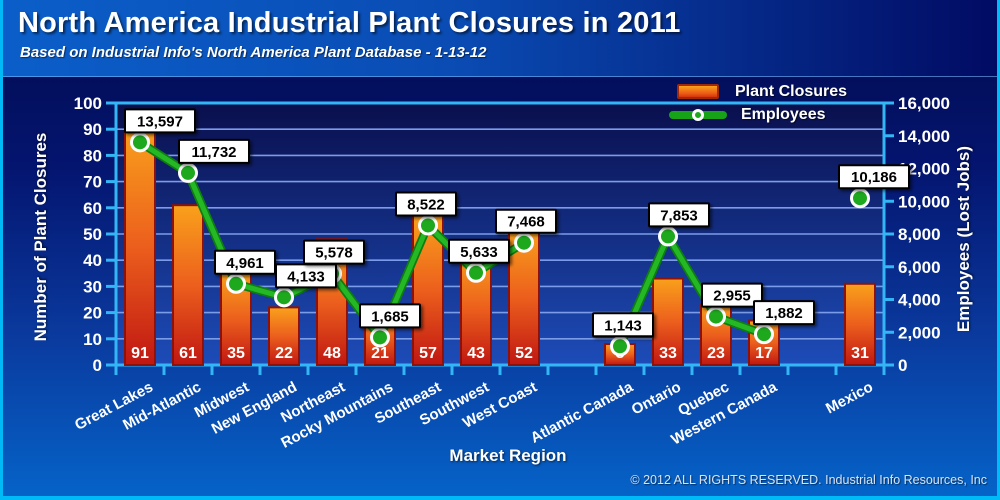  Describe the element at coordinates (428, 353) in the screenshot. I see `bar-value-label: 57` at that location.